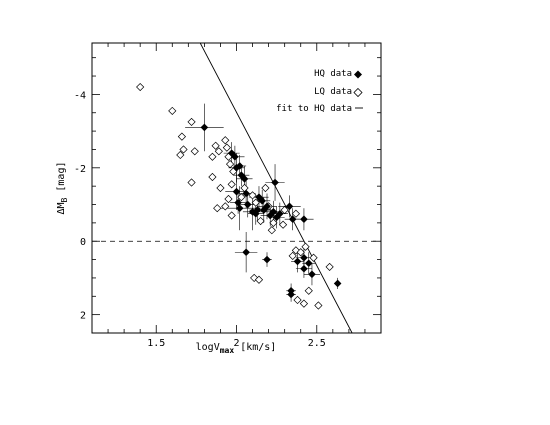 The height and width of the screenshot is (425, 550). Describe the element at coordinates (83, 316) in the screenshot. I see `y-tick-label: 2` at that location.